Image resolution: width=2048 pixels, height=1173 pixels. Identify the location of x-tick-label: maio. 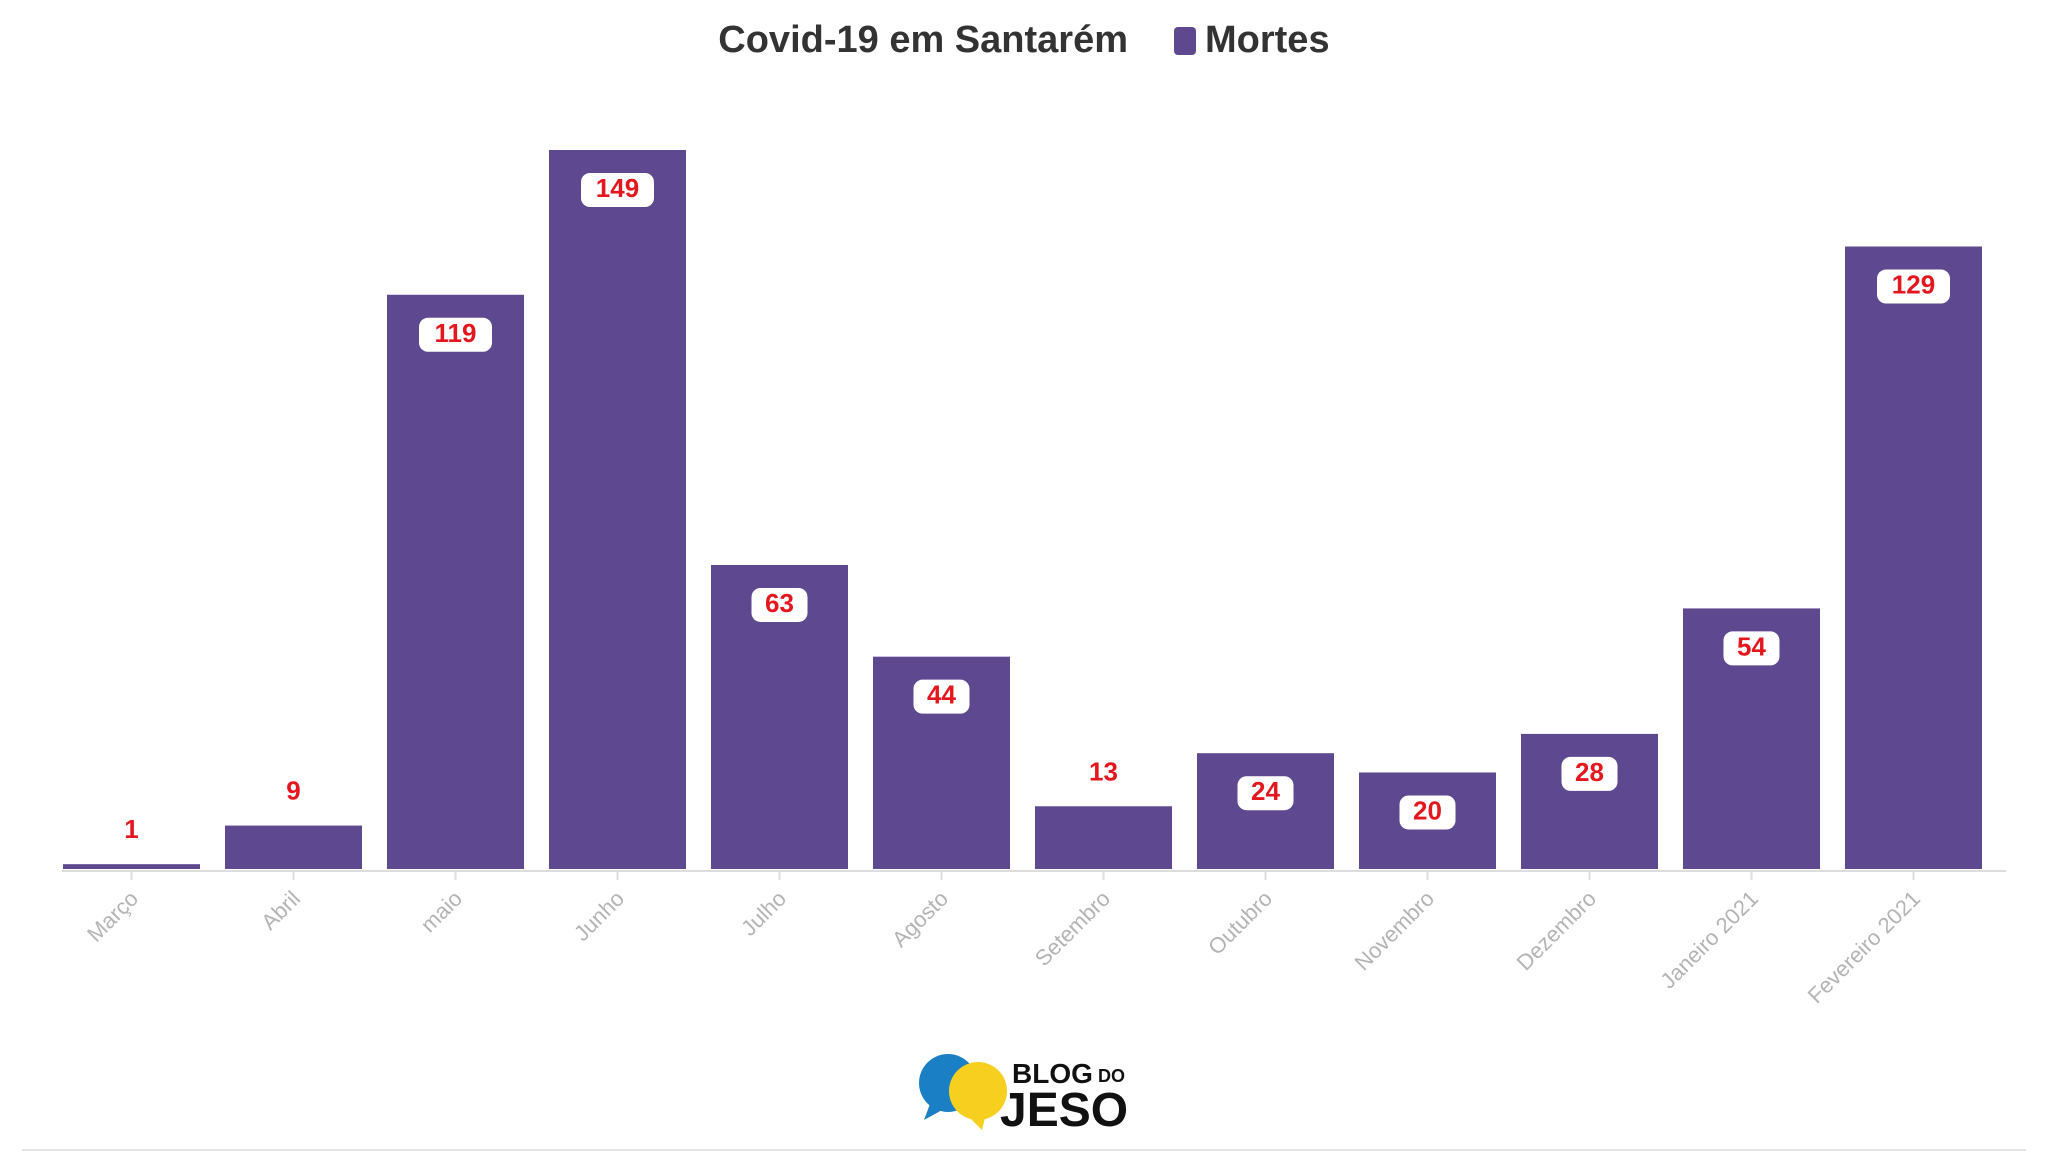
(441, 911).